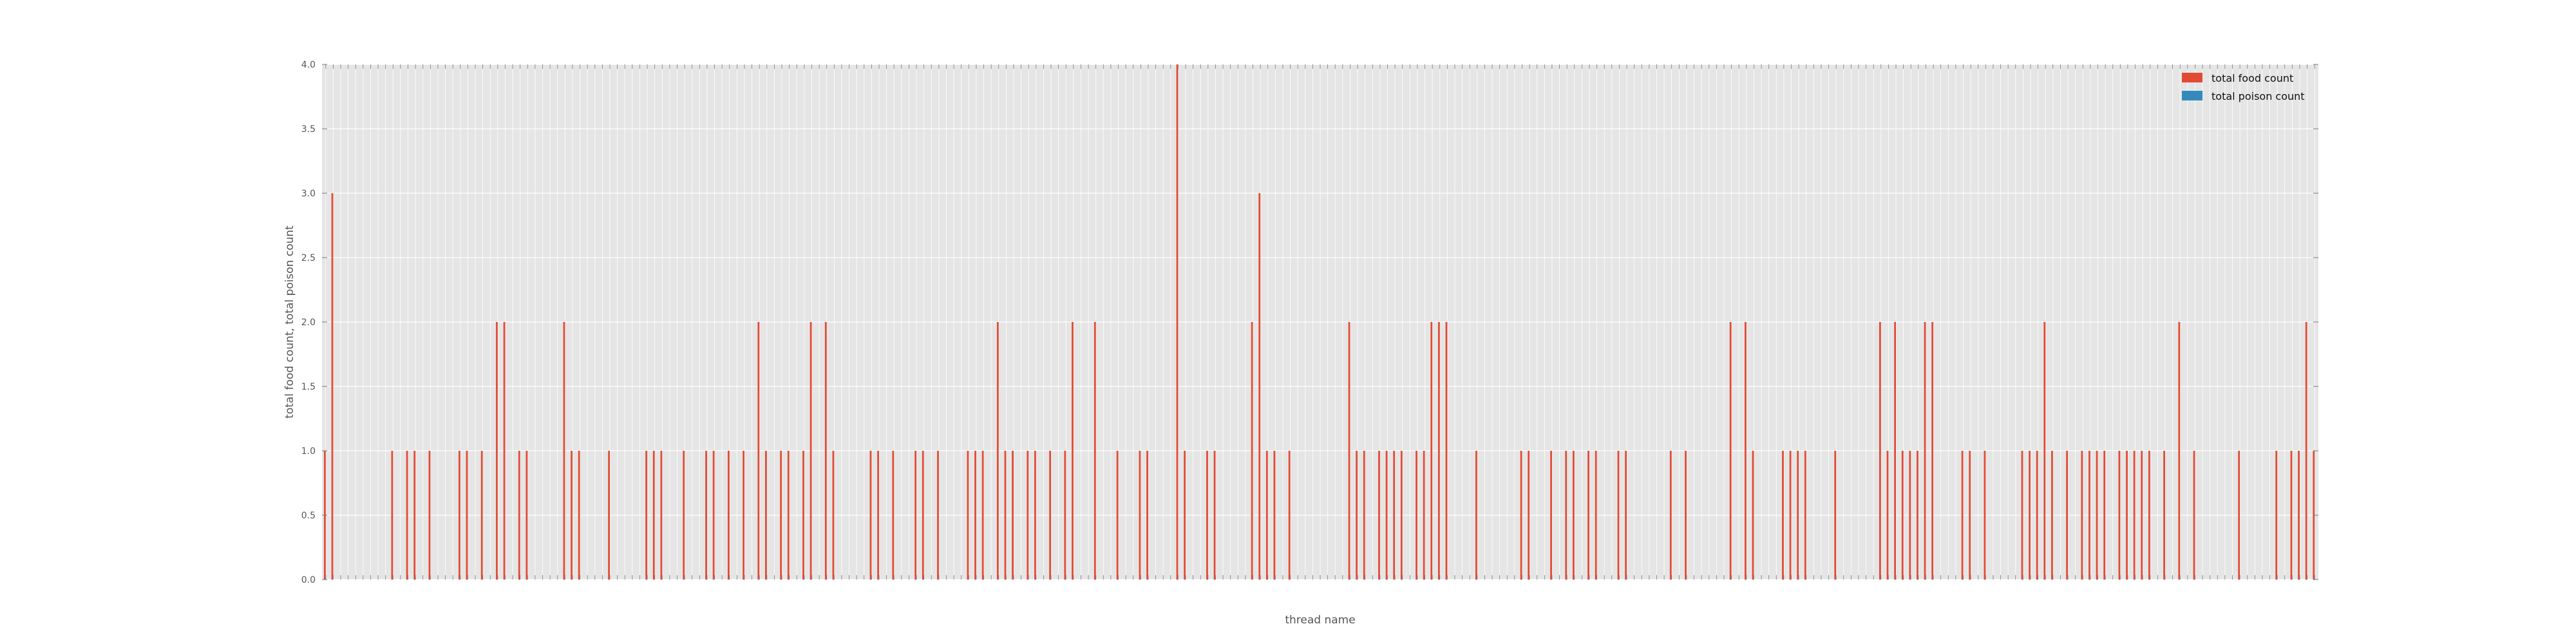 Image resolution: width=2576 pixels, height=644 pixels. What do you see at coordinates (2192, 77) in the screenshot?
I see `legend-swatch-food` at bounding box center [2192, 77].